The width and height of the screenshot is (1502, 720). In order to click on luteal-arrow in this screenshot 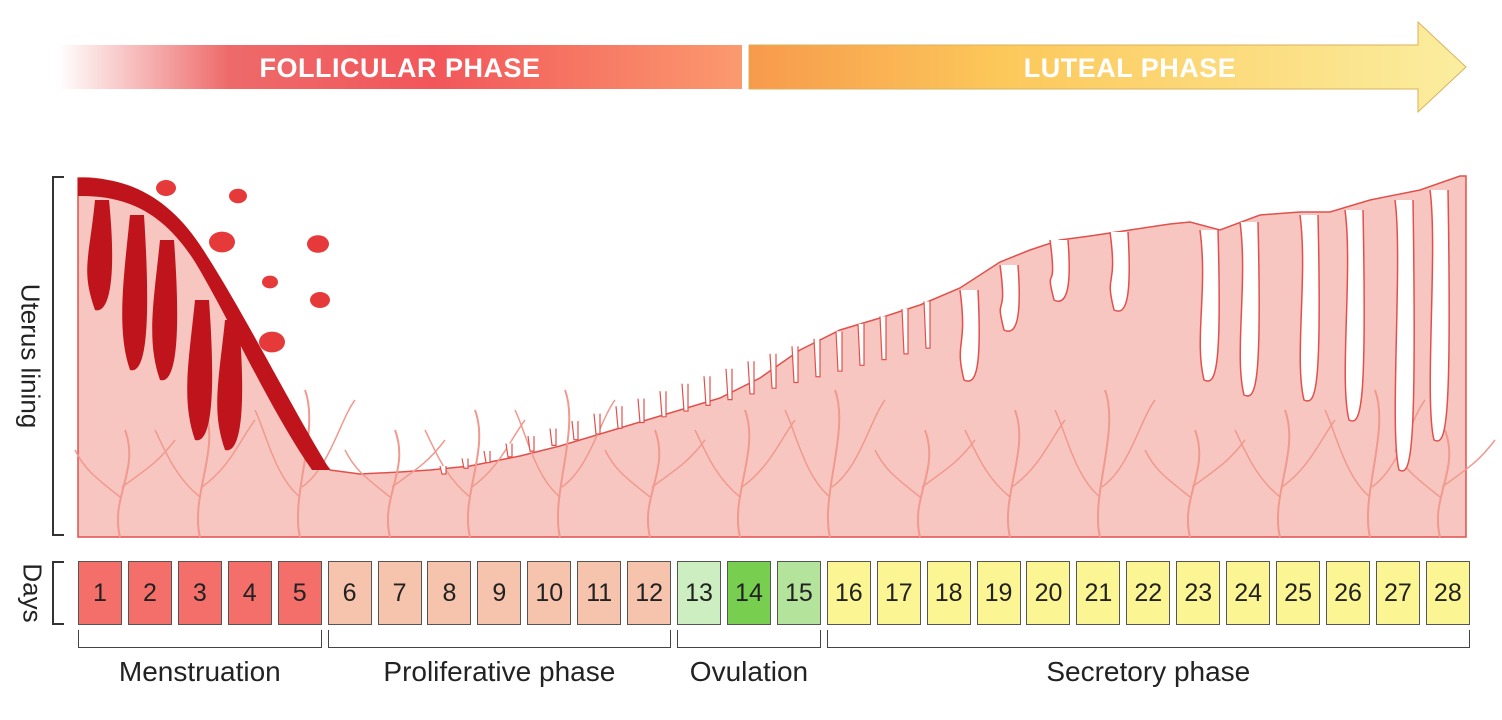, I will do `click(1107, 67)`.